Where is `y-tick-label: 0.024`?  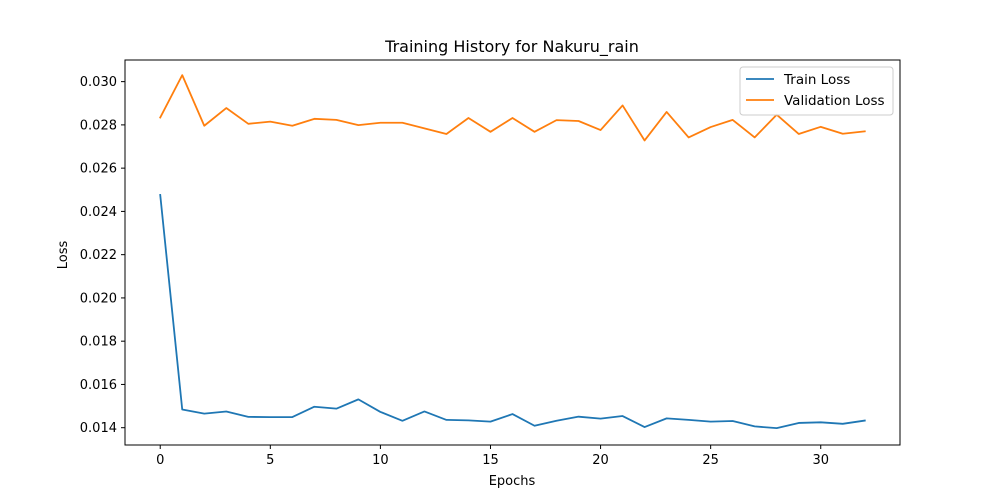 y-tick-label: 0.024 is located at coordinates (98, 212).